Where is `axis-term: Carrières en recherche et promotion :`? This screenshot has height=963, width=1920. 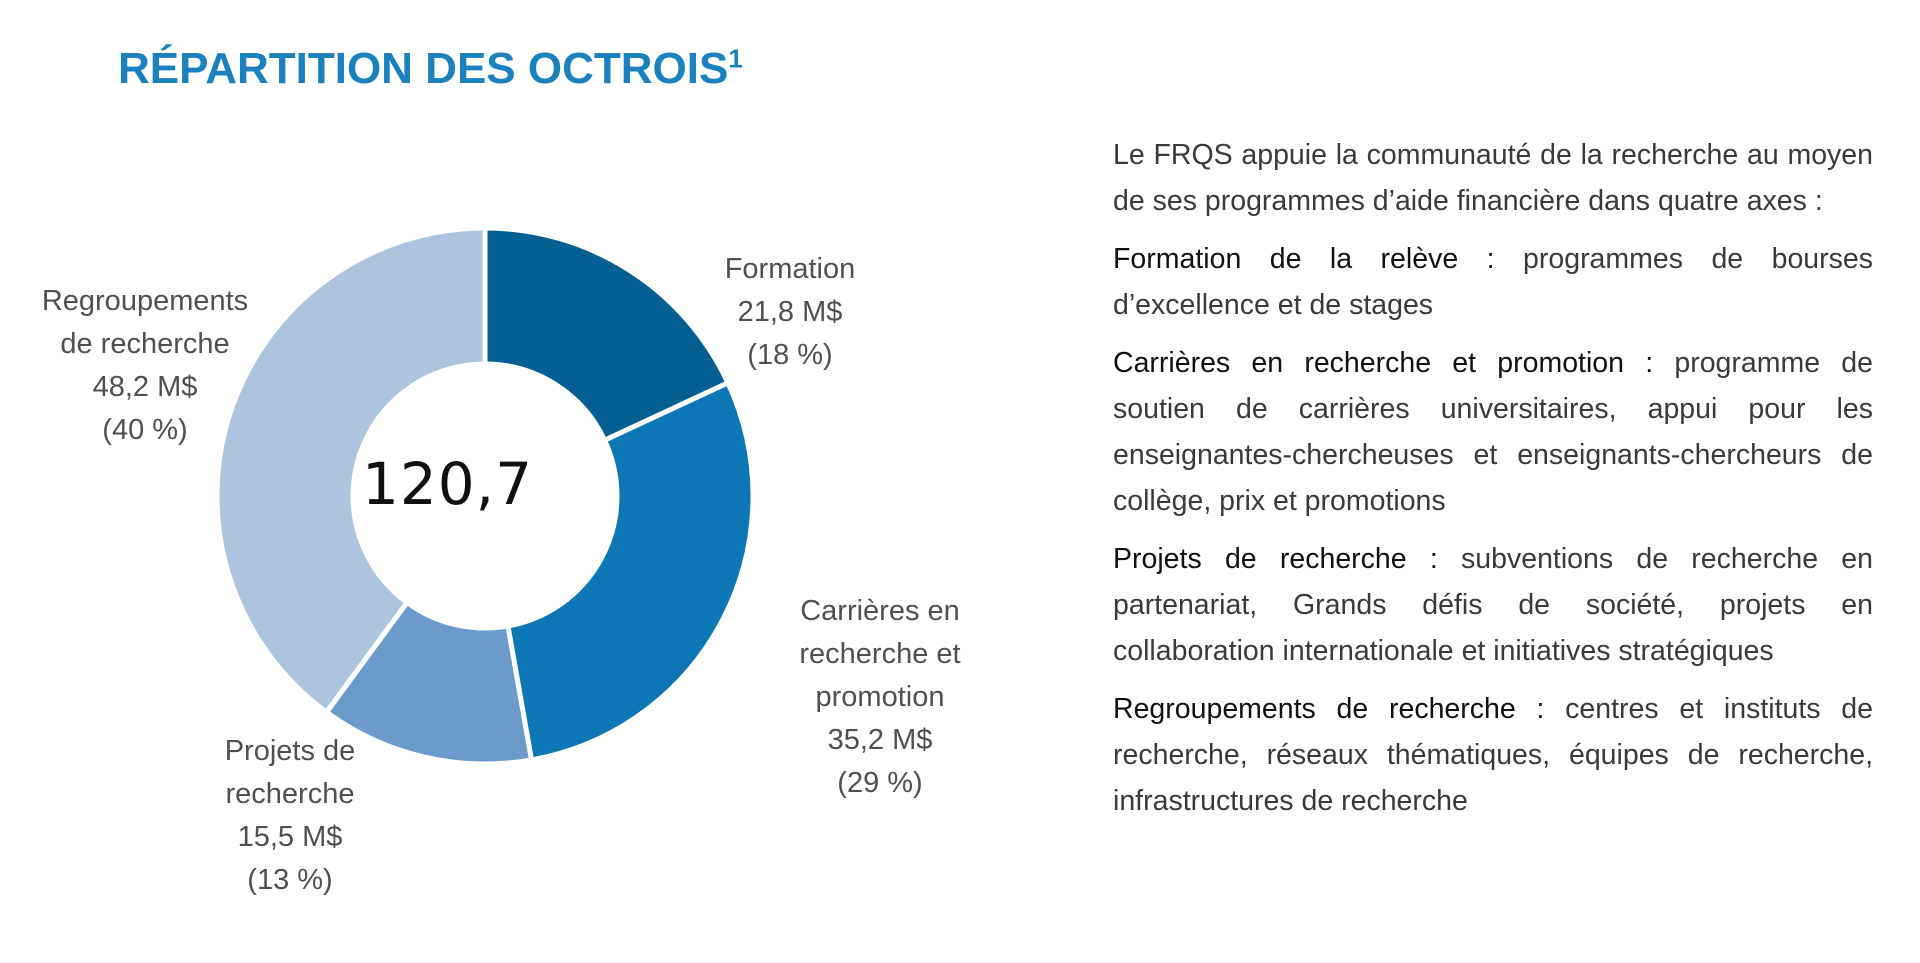 axis-term: Carrières en recherche et promotion : is located at coordinates (1383, 363).